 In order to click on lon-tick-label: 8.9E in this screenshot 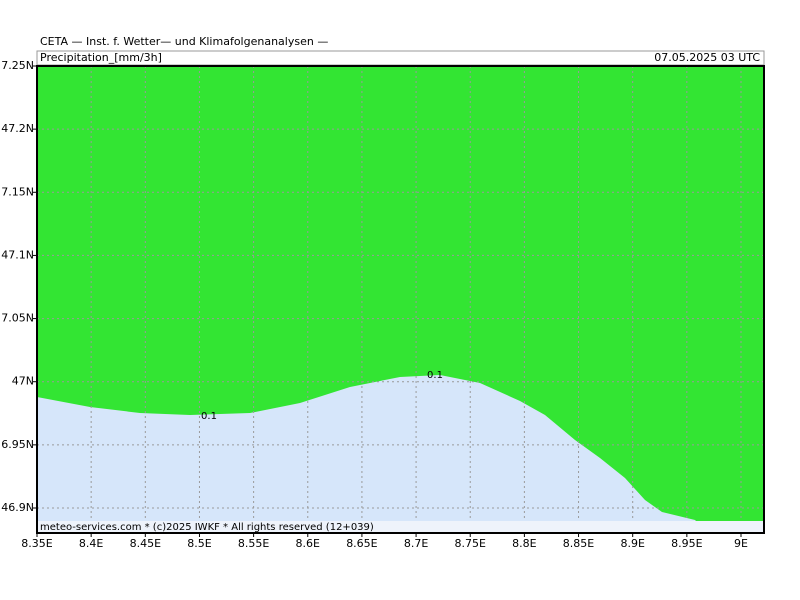, I will do `click(632, 543)`.